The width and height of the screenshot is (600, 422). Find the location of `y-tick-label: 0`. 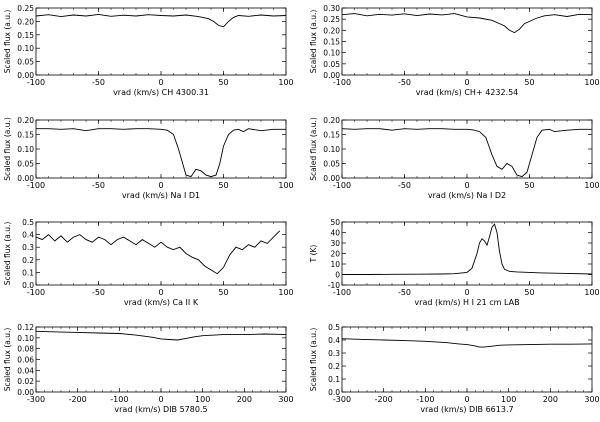

y-tick-label: 0 is located at coordinates (337, 275).